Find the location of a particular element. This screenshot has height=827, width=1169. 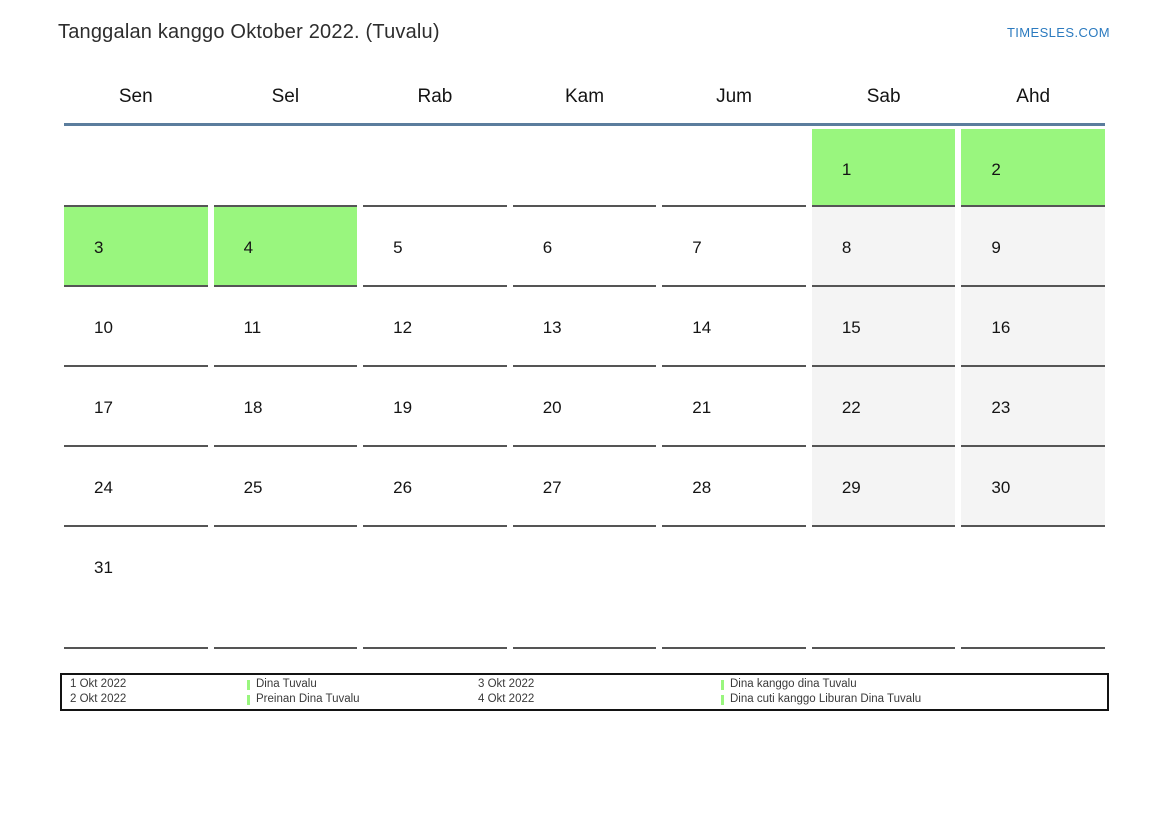

day-cell-3: 3 is located at coordinates (136, 247).